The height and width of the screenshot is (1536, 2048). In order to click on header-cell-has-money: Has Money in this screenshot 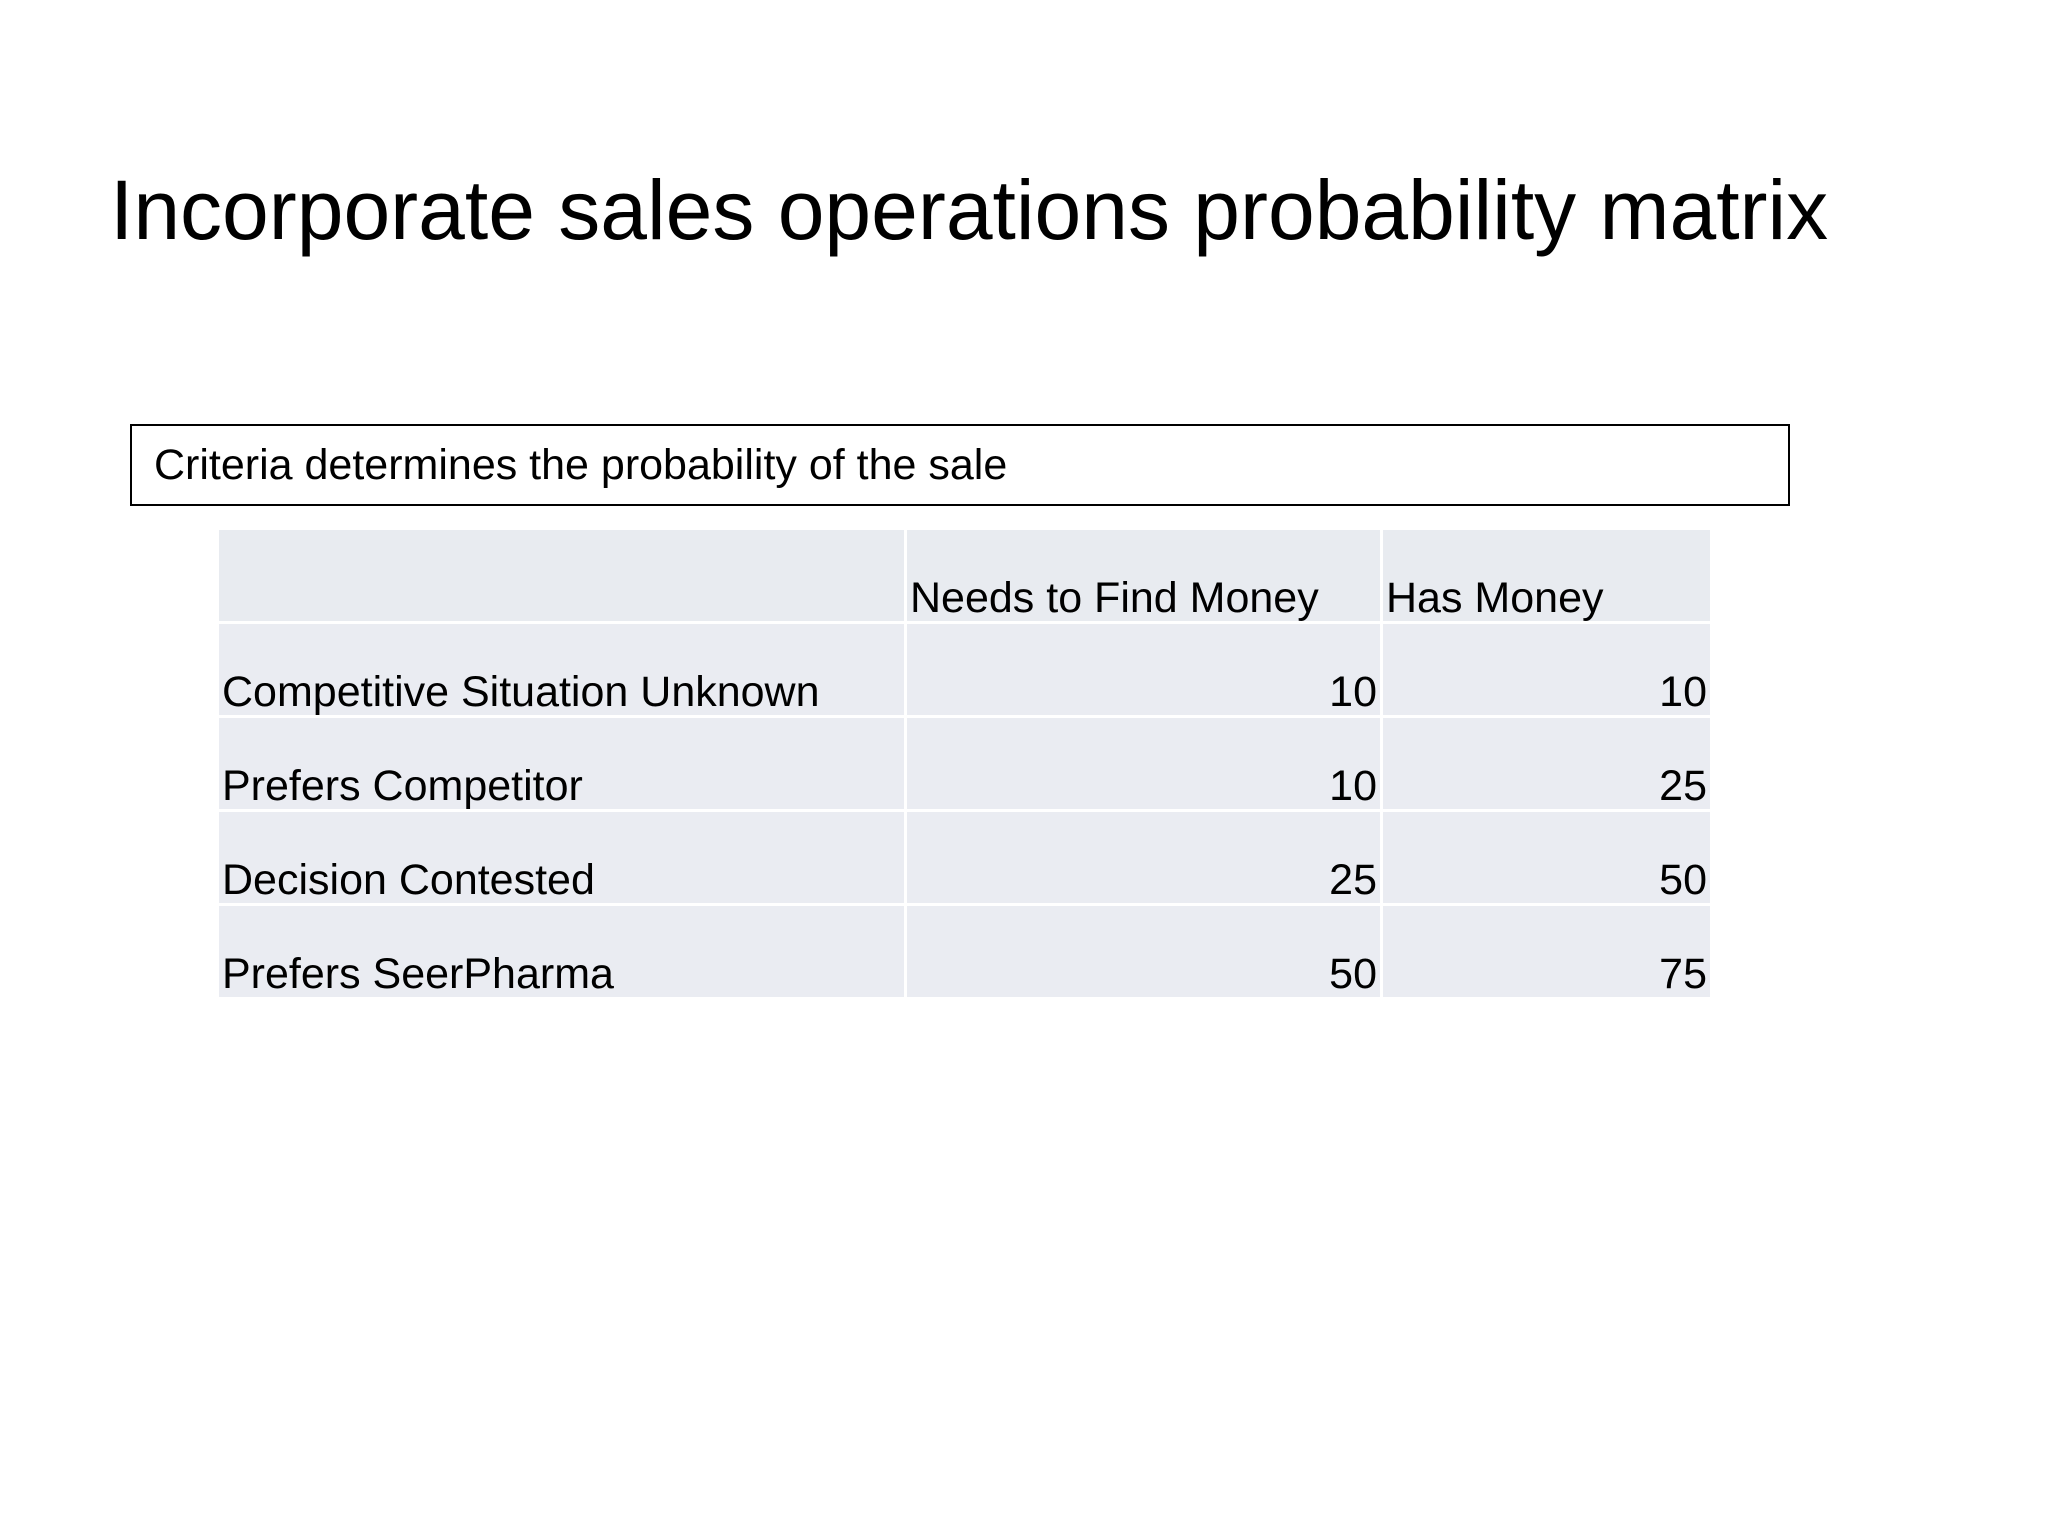, I will do `click(1546, 575)`.